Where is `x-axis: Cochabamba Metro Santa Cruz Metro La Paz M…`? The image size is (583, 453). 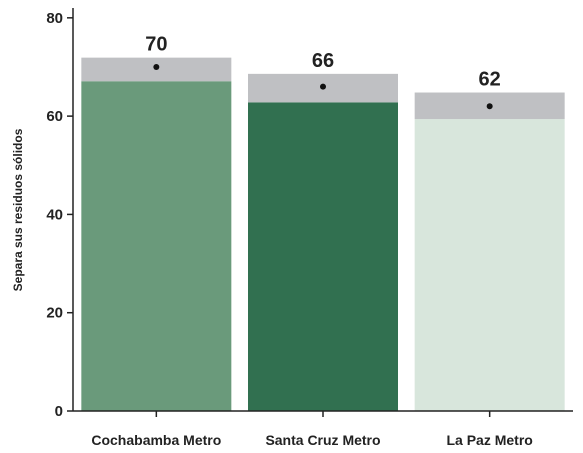 x-axis: Cochabamba Metro Santa Cruz Metro La Paz M… is located at coordinates (323, 429).